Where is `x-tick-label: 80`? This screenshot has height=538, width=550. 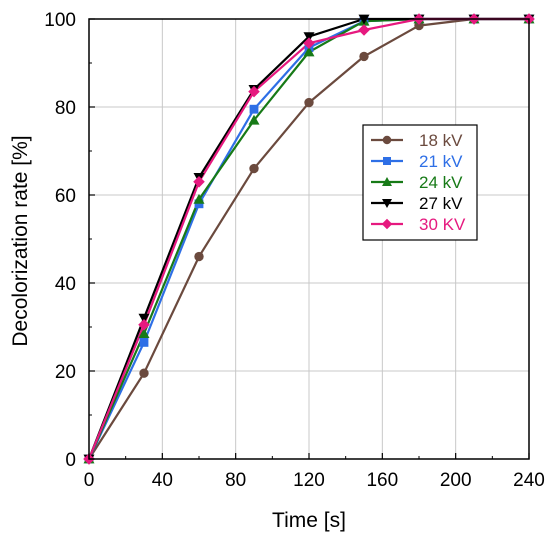
x-tick-label: 80 is located at coordinates (235, 480).